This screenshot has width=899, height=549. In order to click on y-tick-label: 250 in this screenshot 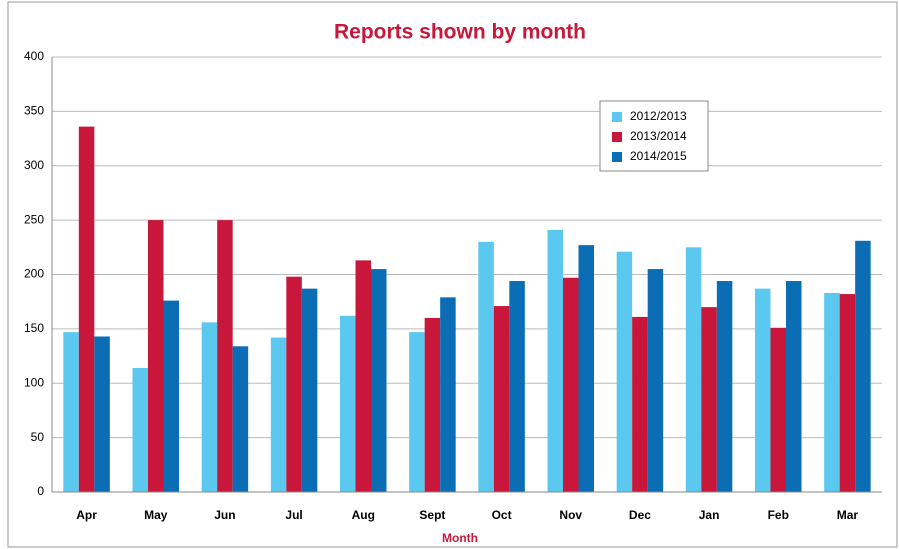, I will do `click(34, 219)`.